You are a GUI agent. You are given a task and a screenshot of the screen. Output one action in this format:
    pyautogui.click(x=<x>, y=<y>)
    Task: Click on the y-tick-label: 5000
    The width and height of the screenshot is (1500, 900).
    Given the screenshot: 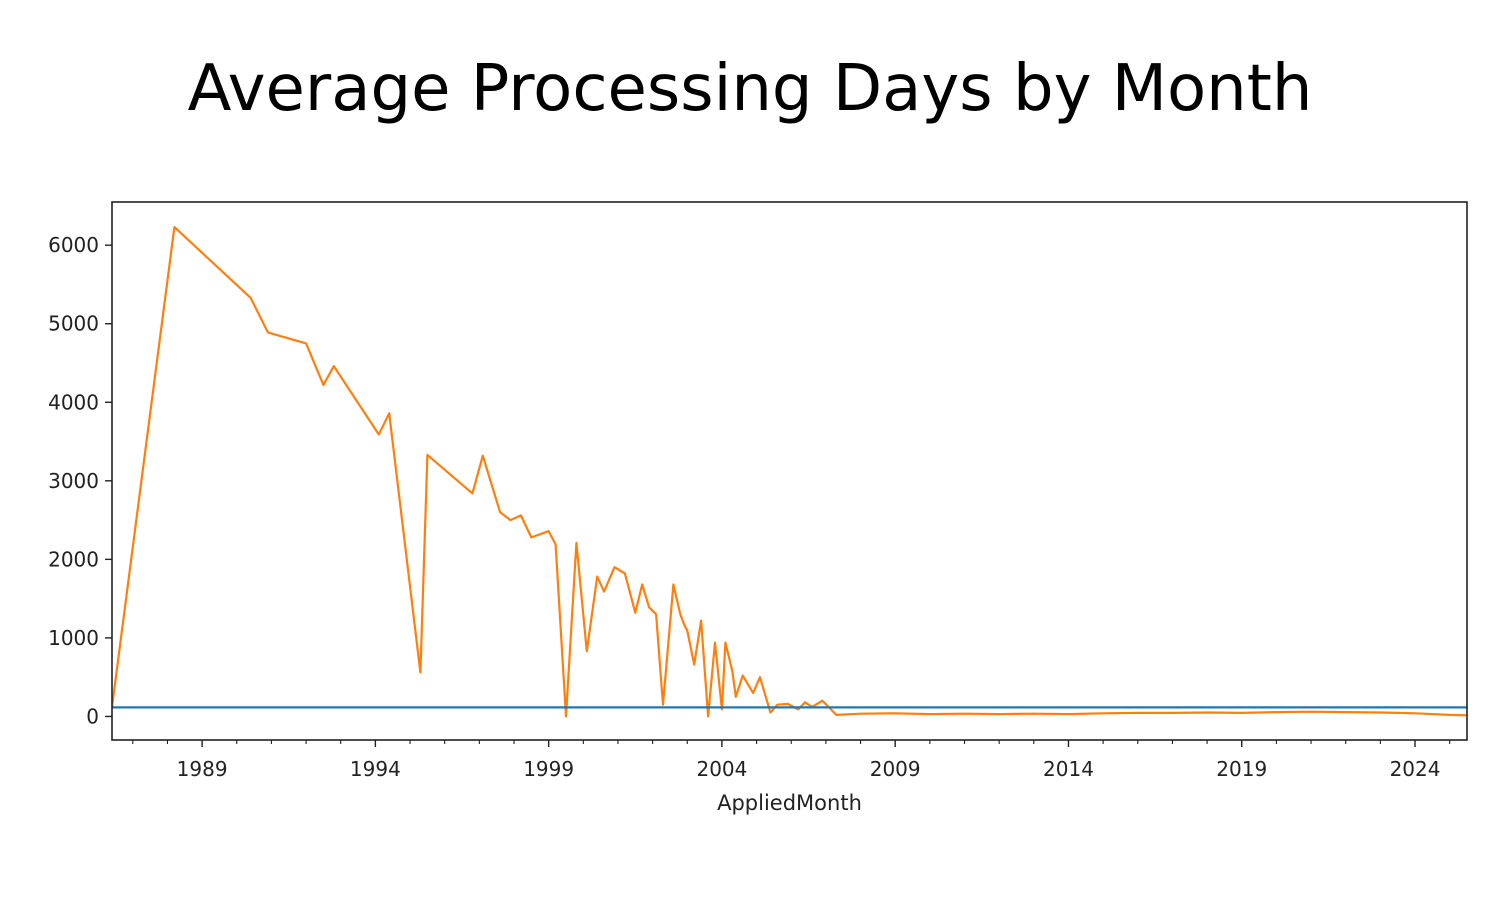 What is the action you would take?
    pyautogui.click(x=73, y=324)
    